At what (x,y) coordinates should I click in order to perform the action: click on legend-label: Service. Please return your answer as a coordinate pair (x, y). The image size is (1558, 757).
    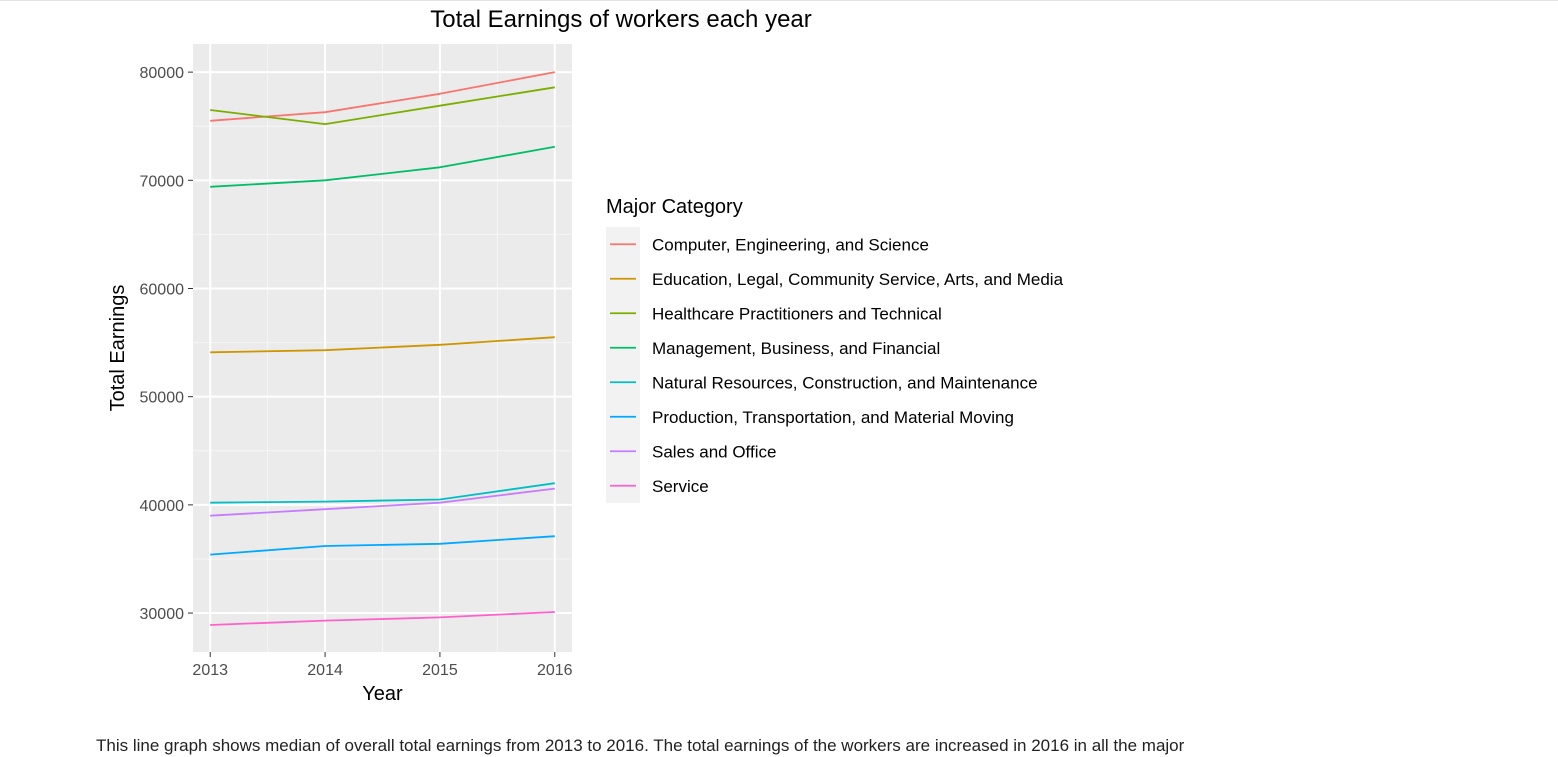
    Looking at the image, I should click on (680, 486).